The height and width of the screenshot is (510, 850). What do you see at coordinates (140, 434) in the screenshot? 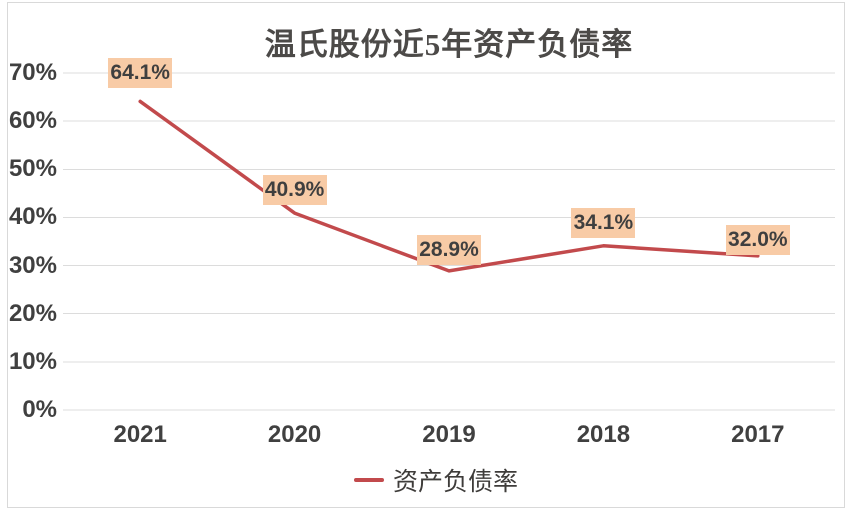
I see `x-tick-label: 2021` at bounding box center [140, 434].